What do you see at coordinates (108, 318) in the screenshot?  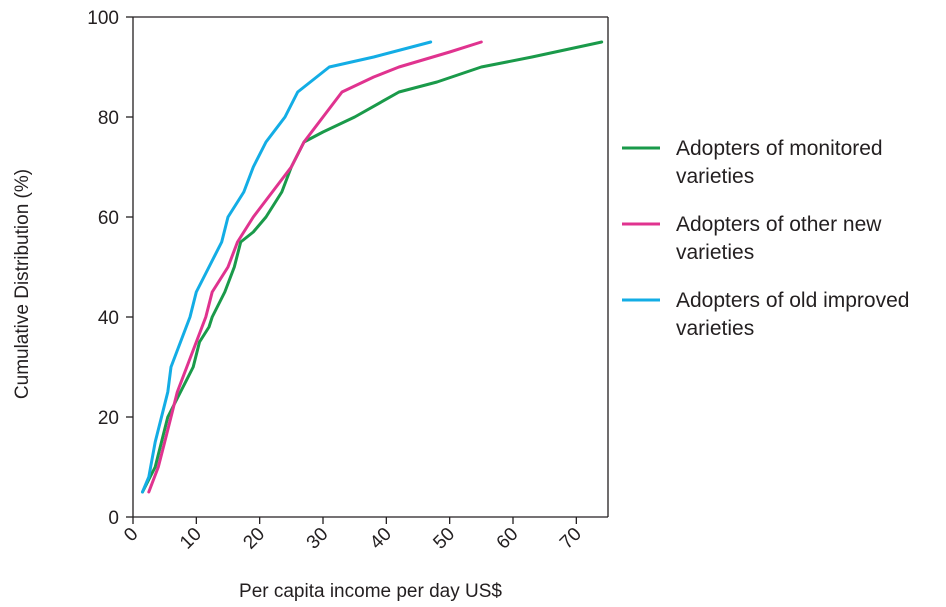 I see `y-tick-label: 40` at bounding box center [108, 318].